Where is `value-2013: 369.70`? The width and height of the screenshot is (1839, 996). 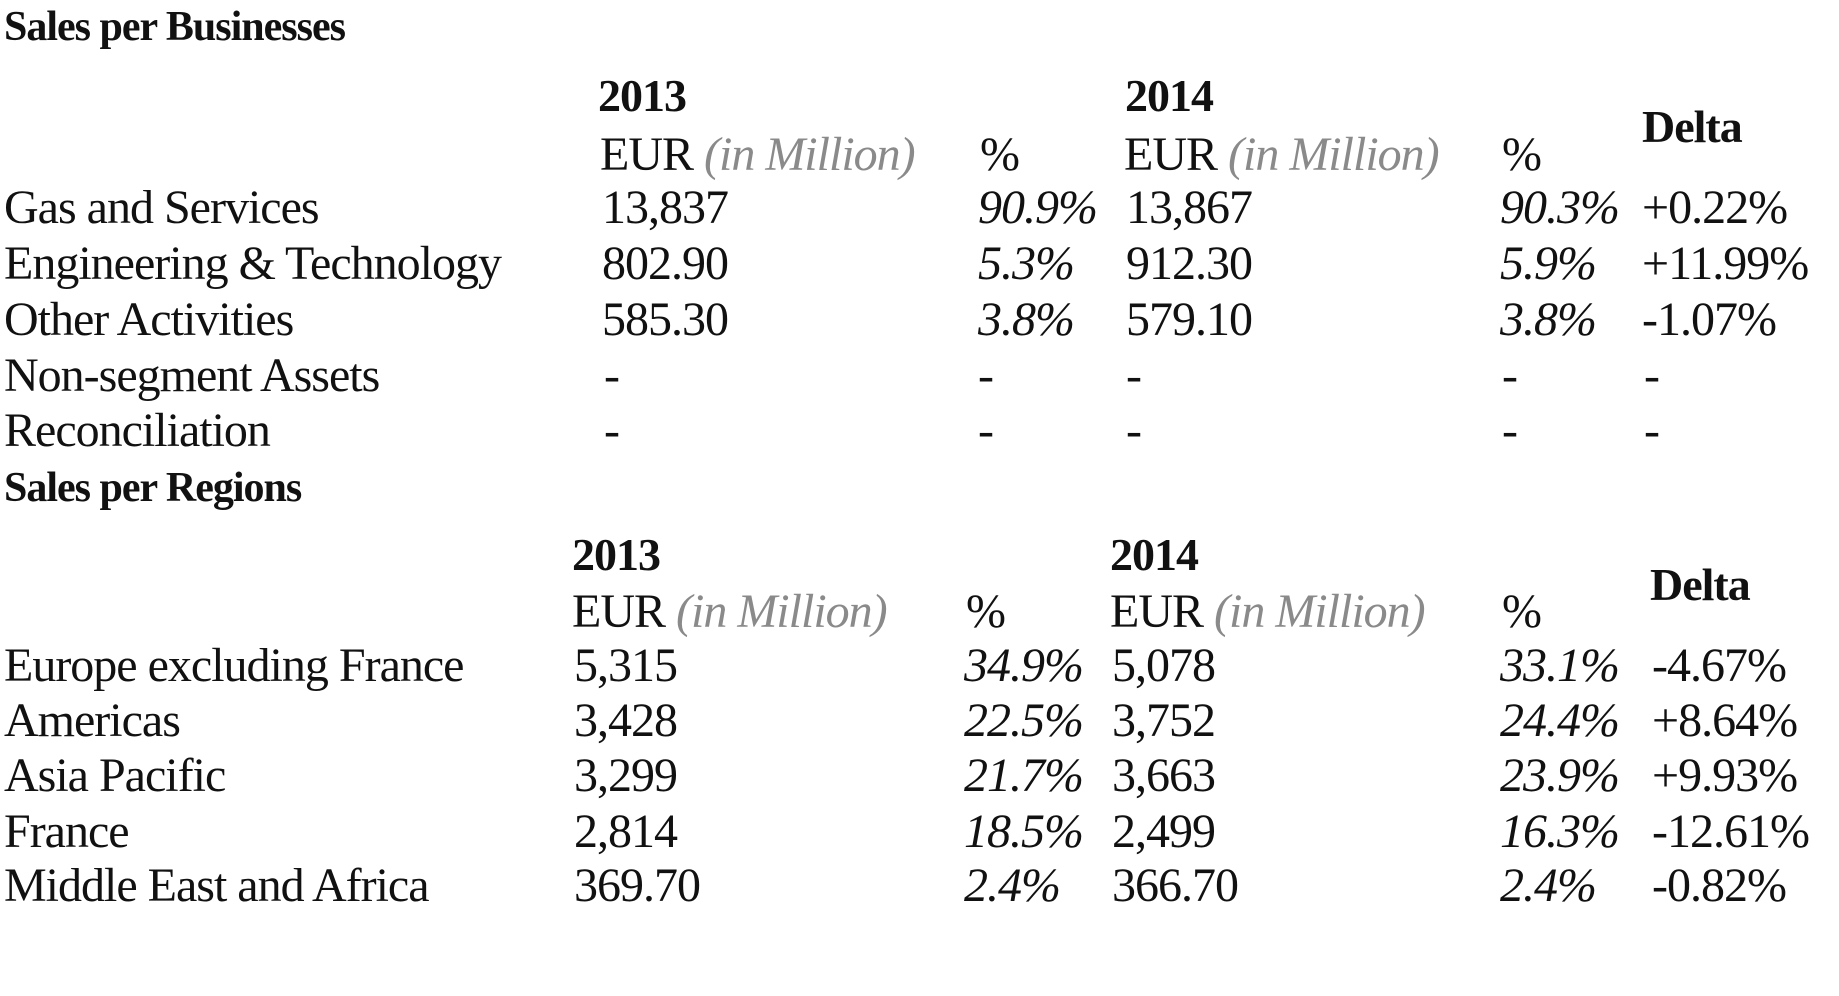
value-2013: 369.70 is located at coordinates (637, 885).